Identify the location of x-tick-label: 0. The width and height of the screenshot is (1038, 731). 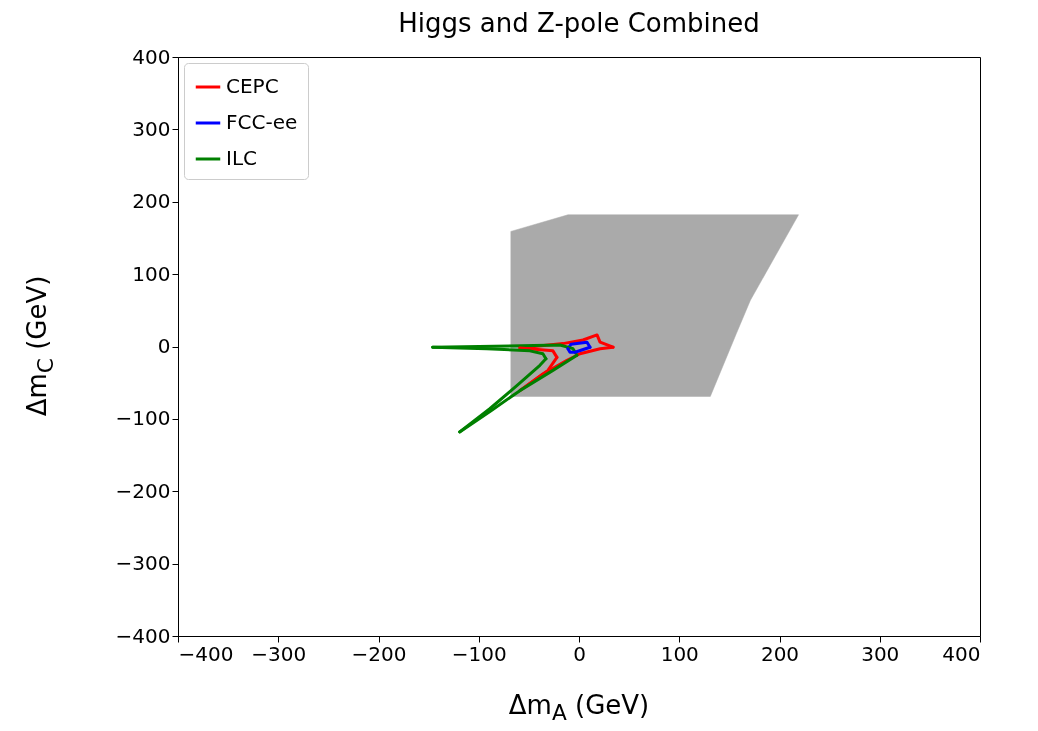
(579, 653).